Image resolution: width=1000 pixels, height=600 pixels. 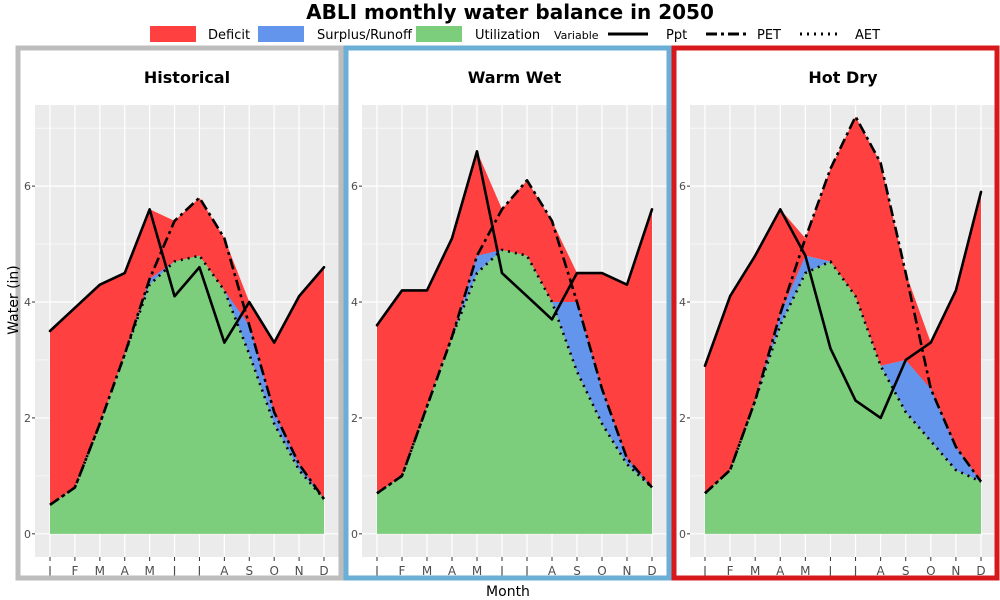 What do you see at coordinates (576, 35) in the screenshot?
I see `legend-variable-title: Variable` at bounding box center [576, 35].